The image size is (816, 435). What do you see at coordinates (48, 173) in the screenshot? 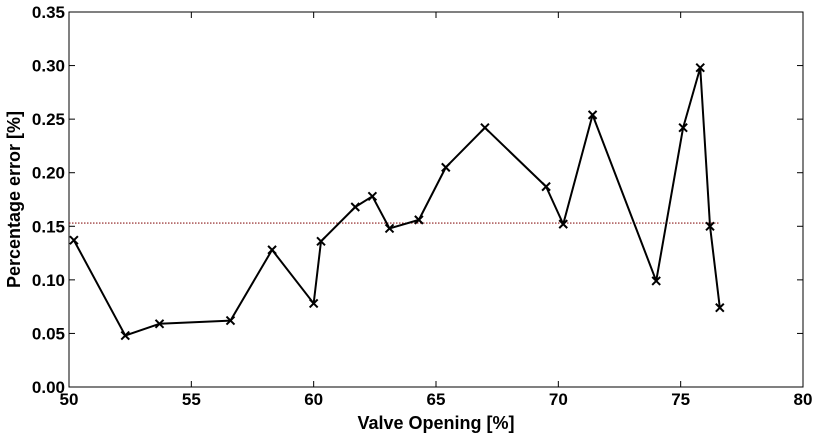
I see `y-tick-label: 0.20` at bounding box center [48, 173].